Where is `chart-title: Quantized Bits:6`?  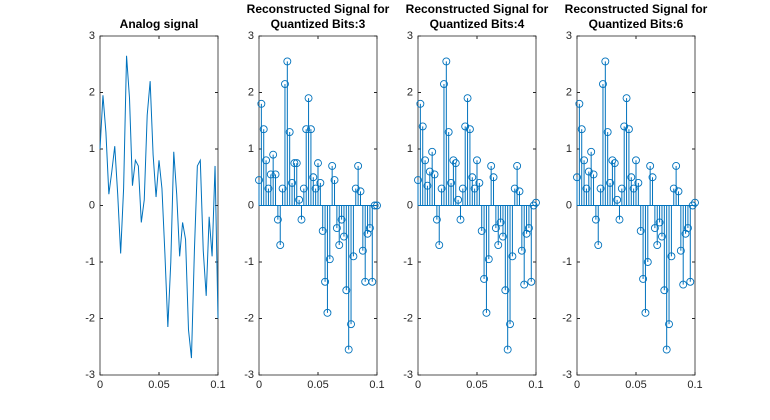 chart-title: Quantized Bits:6 is located at coordinates (636, 24).